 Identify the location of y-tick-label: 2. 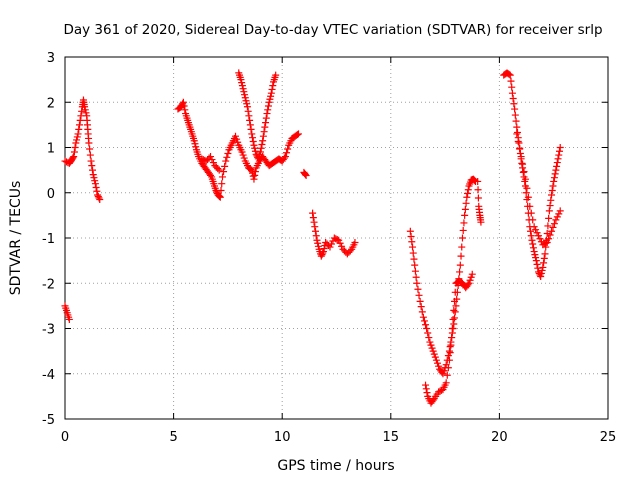
(51, 103).